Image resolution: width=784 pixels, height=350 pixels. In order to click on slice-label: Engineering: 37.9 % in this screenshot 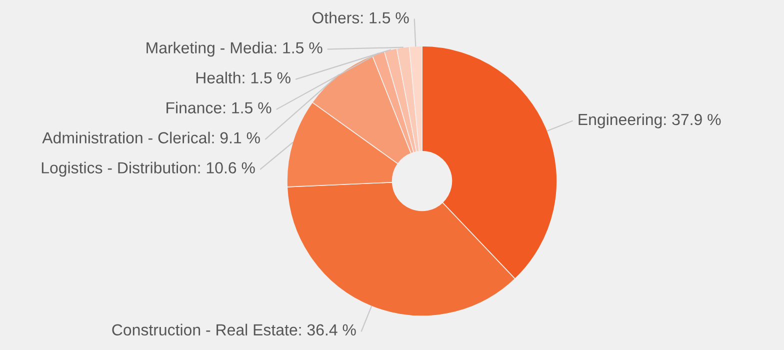, I will do `click(649, 120)`.